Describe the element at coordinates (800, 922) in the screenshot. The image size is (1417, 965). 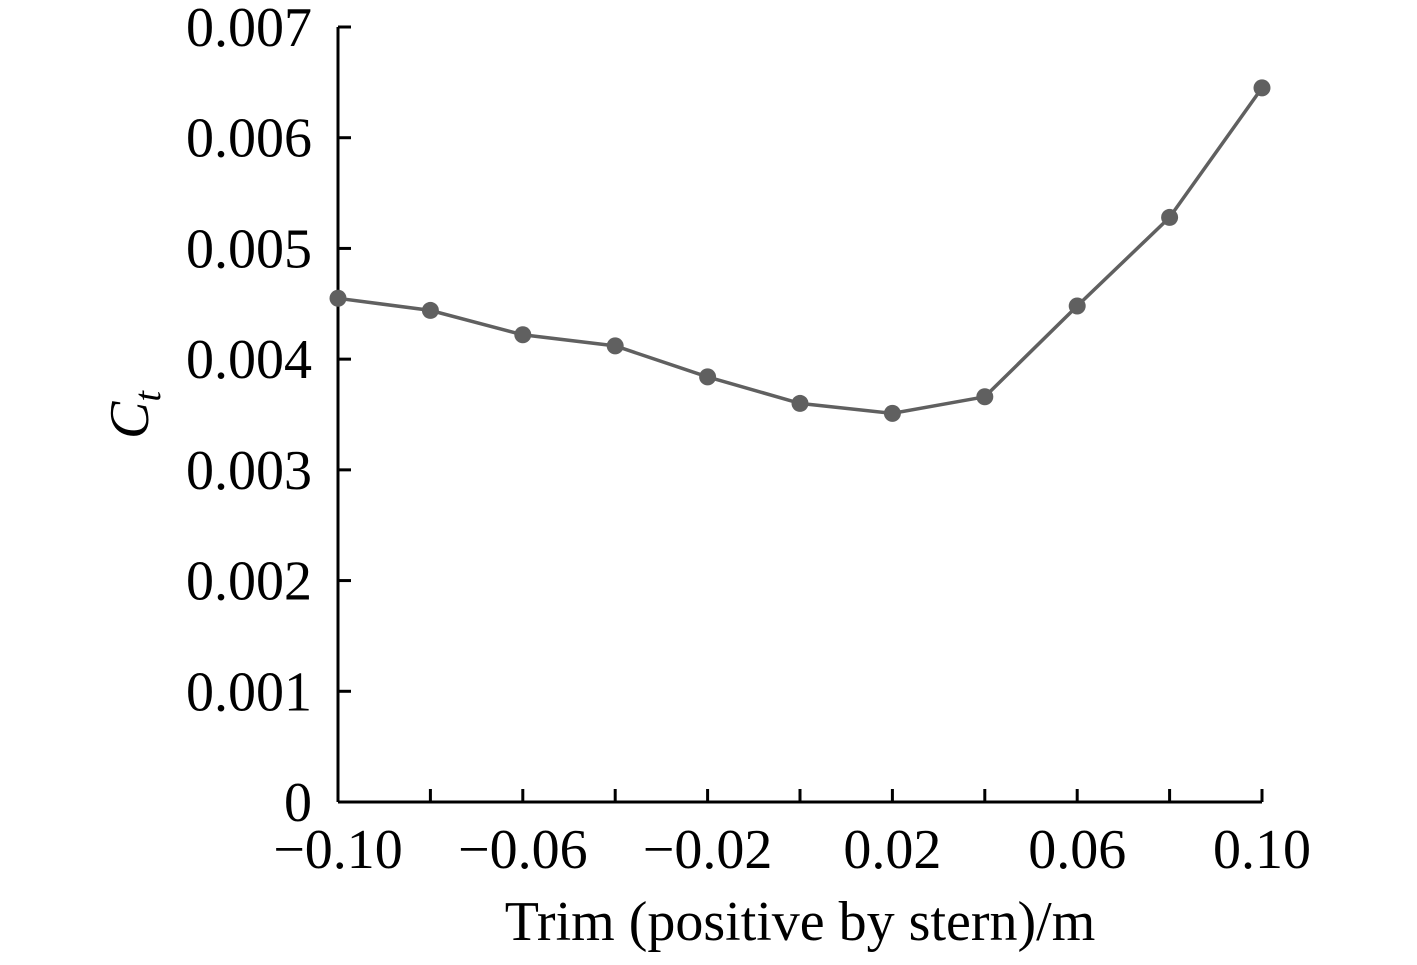
I see `x-axis-title: Trim (positive by stern)/m` at that location.